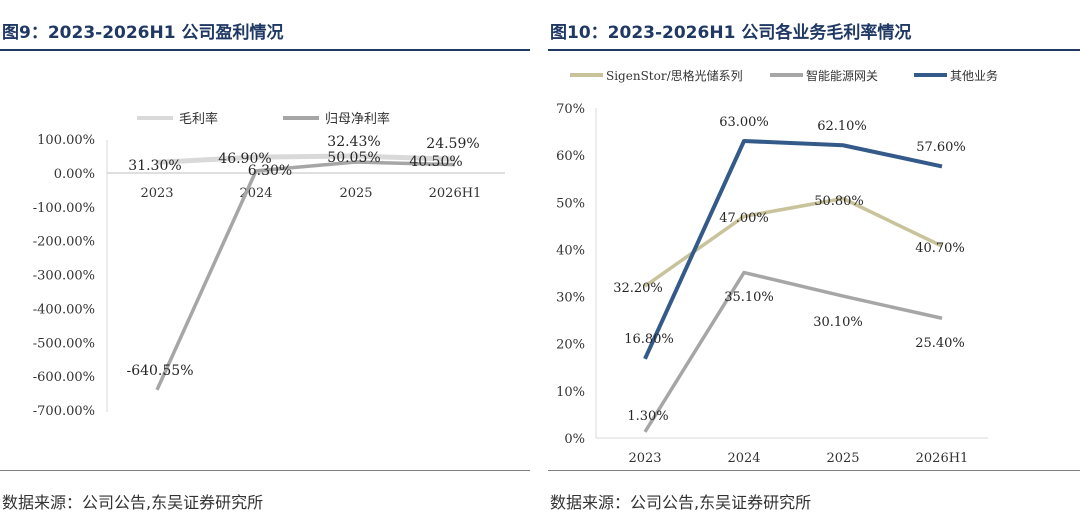 This screenshot has height=529, width=1080. Describe the element at coordinates (198, 119) in the screenshot. I see `legend-label: 毛利率` at that location.